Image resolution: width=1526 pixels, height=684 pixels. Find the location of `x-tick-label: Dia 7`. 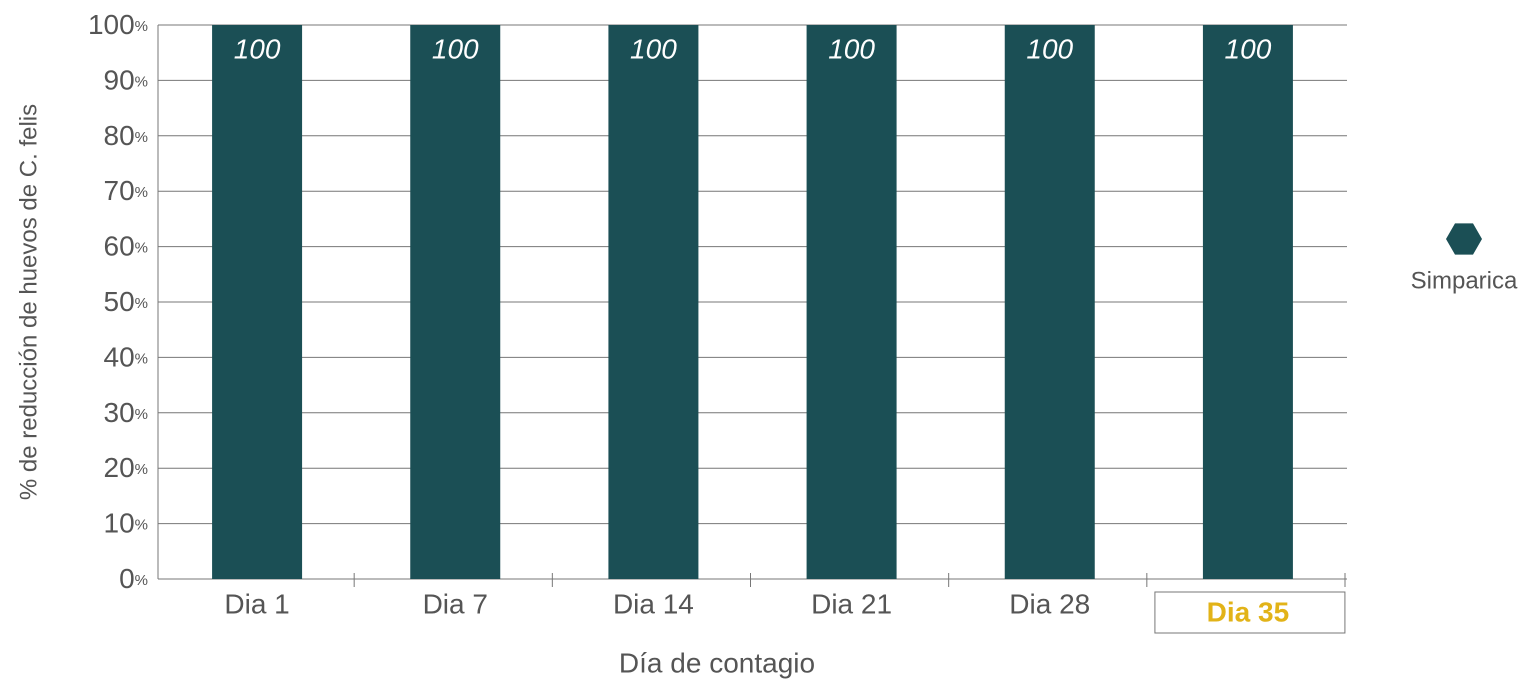

x-tick-label: Dia 7 is located at coordinates (455, 603).